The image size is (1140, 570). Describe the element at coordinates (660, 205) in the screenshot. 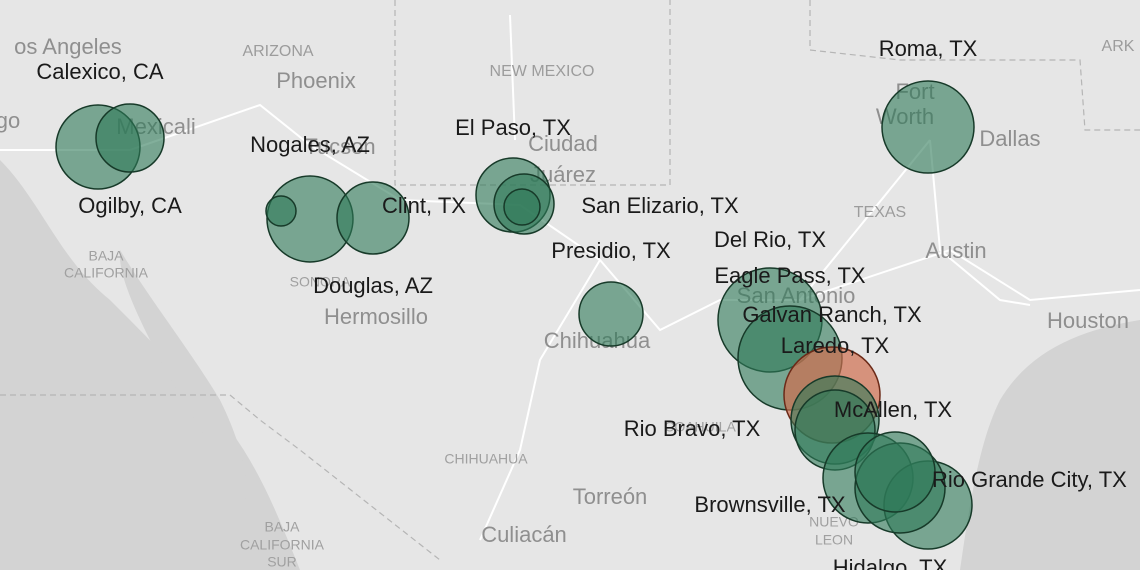

I see `marker-label: San Elizario, TX` at that location.